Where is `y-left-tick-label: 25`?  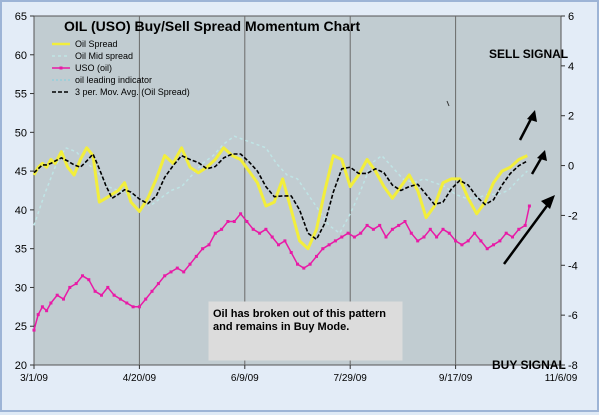
y-left-tick-label: 25 is located at coordinates (21, 327).